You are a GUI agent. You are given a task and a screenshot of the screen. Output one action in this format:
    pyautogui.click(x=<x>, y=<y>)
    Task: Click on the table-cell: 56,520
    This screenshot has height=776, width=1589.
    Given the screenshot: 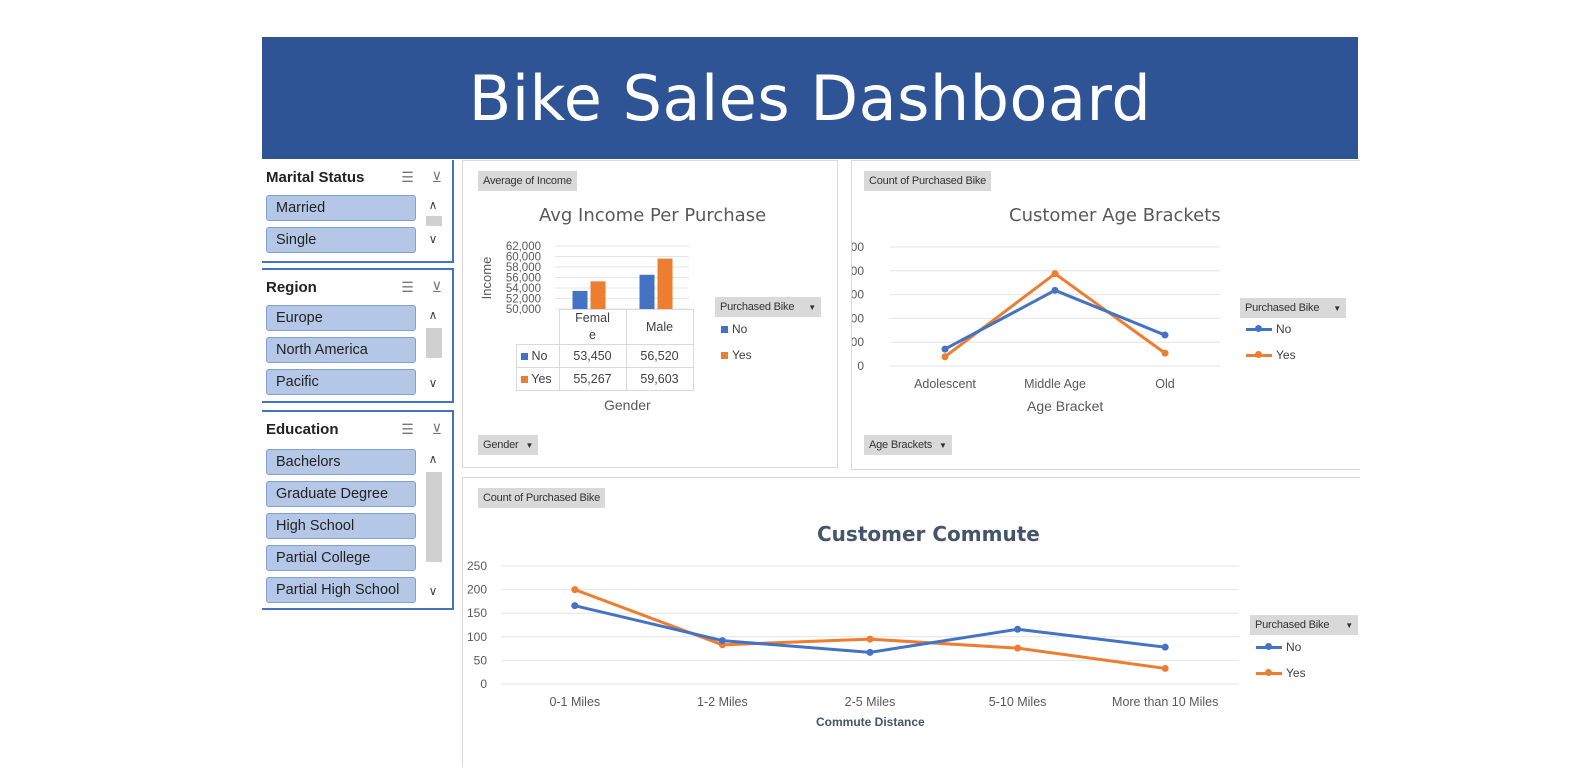 What is the action you would take?
    pyautogui.click(x=659, y=356)
    